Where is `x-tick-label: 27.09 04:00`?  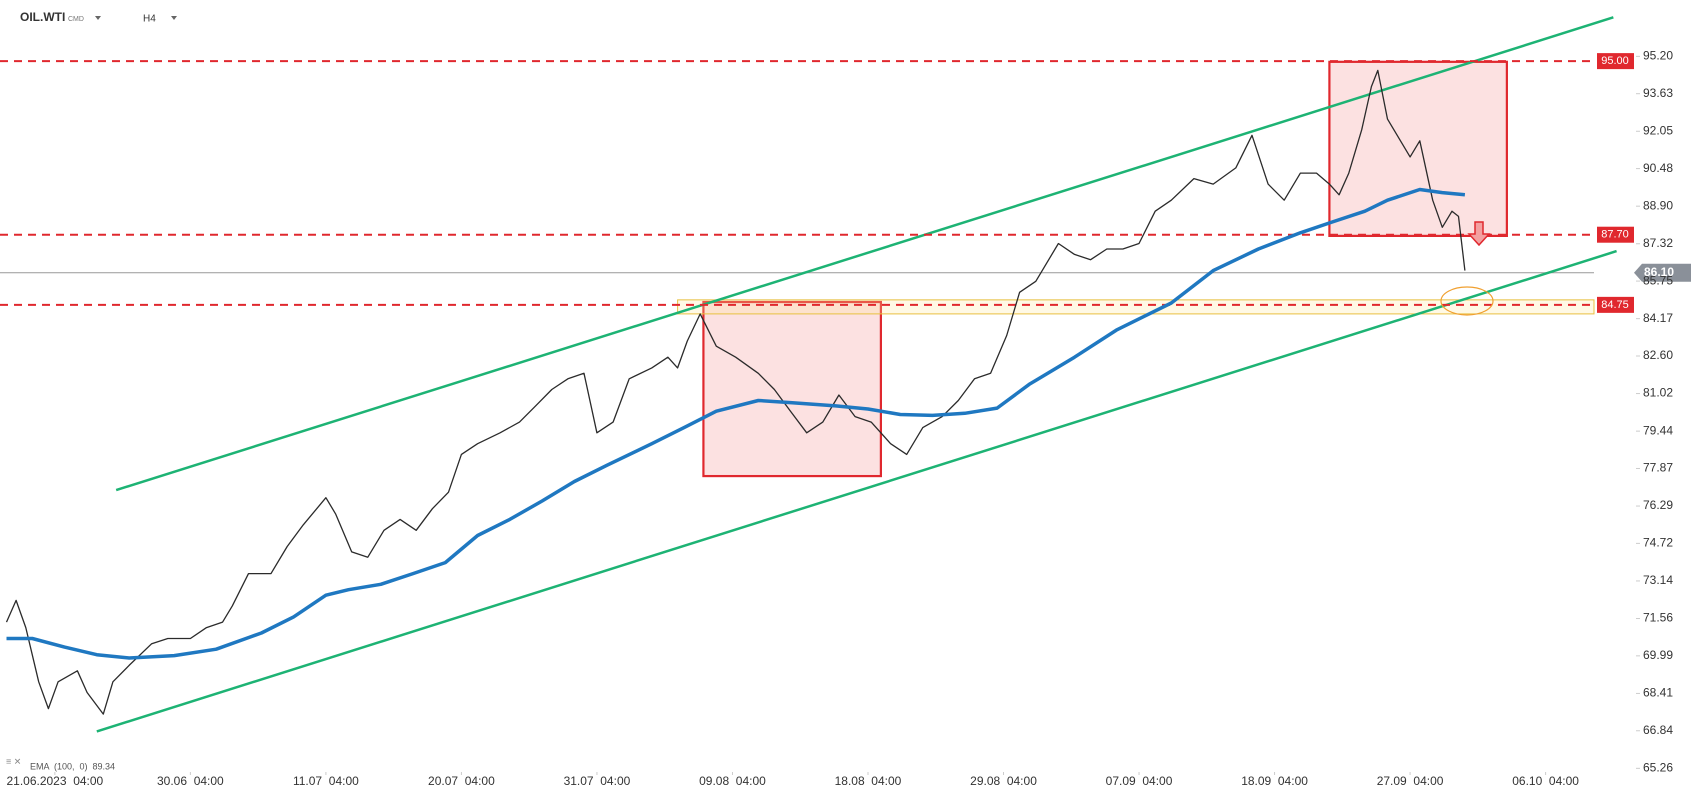 x-tick-label: 27.09 04:00 is located at coordinates (1410, 781).